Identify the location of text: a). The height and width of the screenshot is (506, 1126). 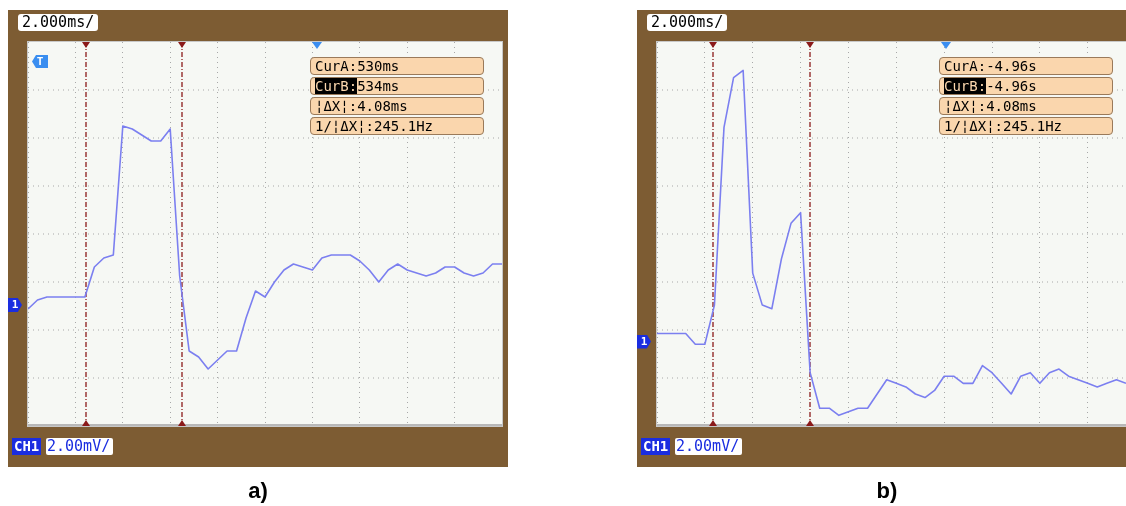
(258, 491).